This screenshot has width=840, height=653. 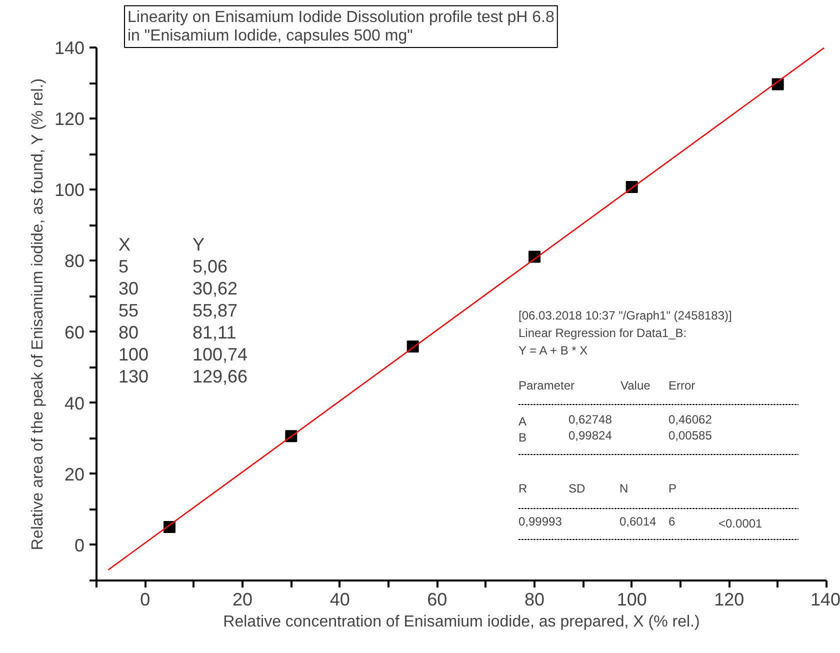 What do you see at coordinates (825, 600) in the screenshot?
I see `x-tick-label: 140` at bounding box center [825, 600].